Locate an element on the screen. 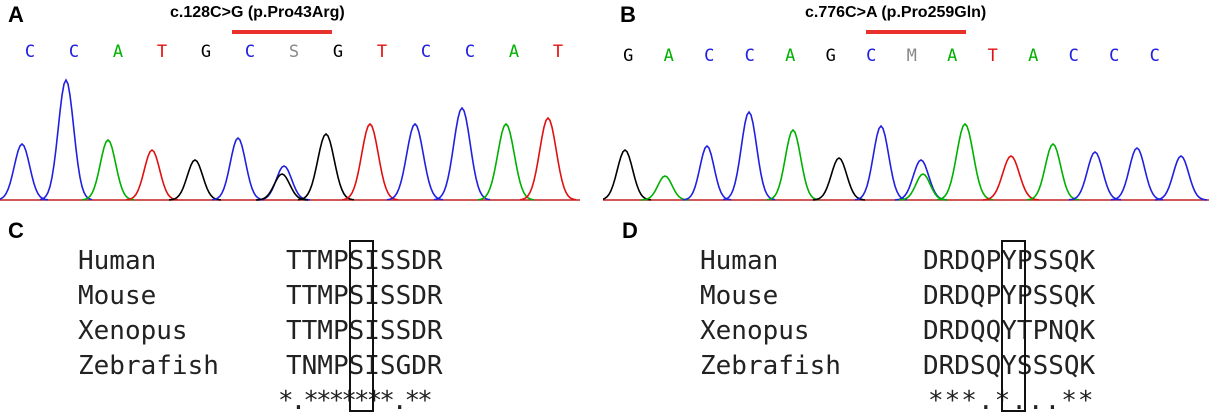 Image resolution: width=1209 pixels, height=419 pixels. panel-b-chromatogram is located at coordinates (906, 155).